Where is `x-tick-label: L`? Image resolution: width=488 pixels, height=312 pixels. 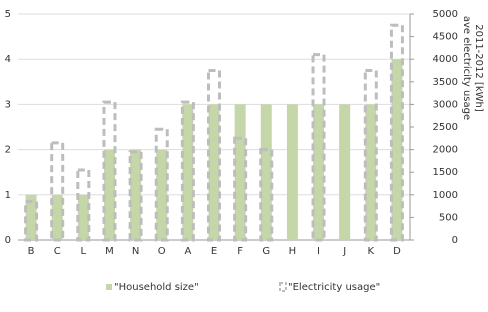
x-tick-label: L is located at coordinates (84, 251).